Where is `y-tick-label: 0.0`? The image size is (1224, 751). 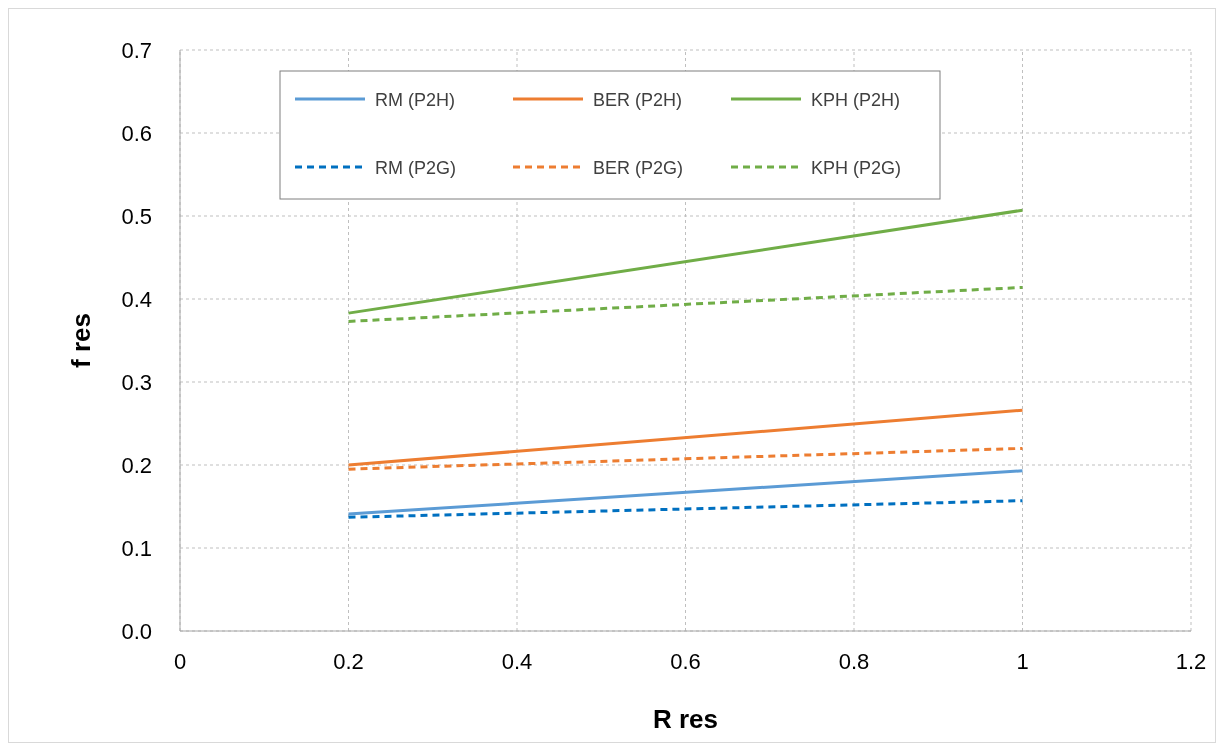 y-tick-label: 0.0 is located at coordinates (136, 631).